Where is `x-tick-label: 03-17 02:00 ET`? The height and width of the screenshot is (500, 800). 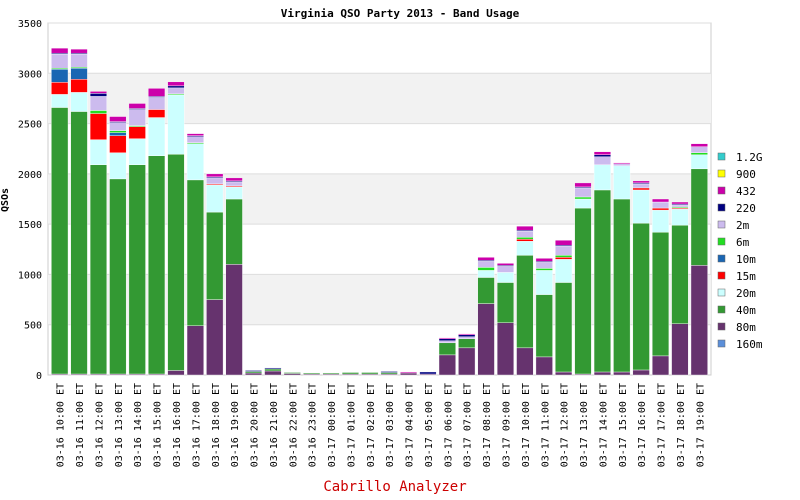 x-tick-label: 03-17 02:00 ET is located at coordinates (371, 425).